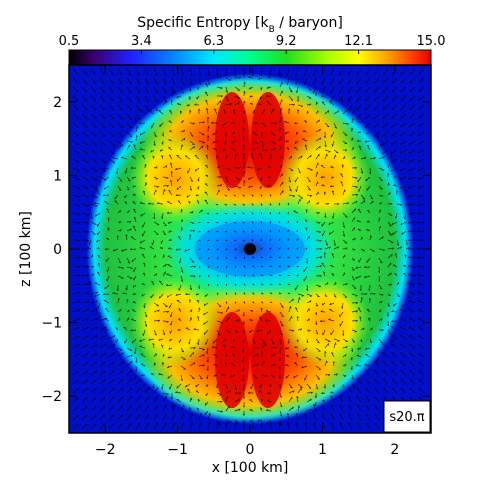 The height and width of the screenshot is (480, 480). I want to click on x-tick-label: −2, so click(105, 450).